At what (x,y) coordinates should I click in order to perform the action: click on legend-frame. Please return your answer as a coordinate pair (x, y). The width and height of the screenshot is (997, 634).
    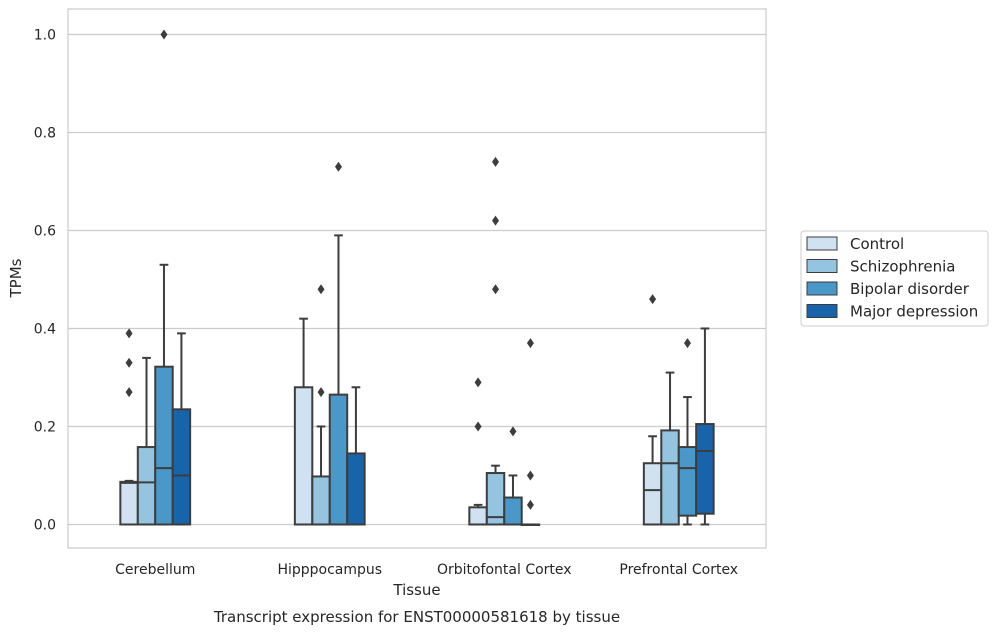
    Looking at the image, I should click on (894, 278).